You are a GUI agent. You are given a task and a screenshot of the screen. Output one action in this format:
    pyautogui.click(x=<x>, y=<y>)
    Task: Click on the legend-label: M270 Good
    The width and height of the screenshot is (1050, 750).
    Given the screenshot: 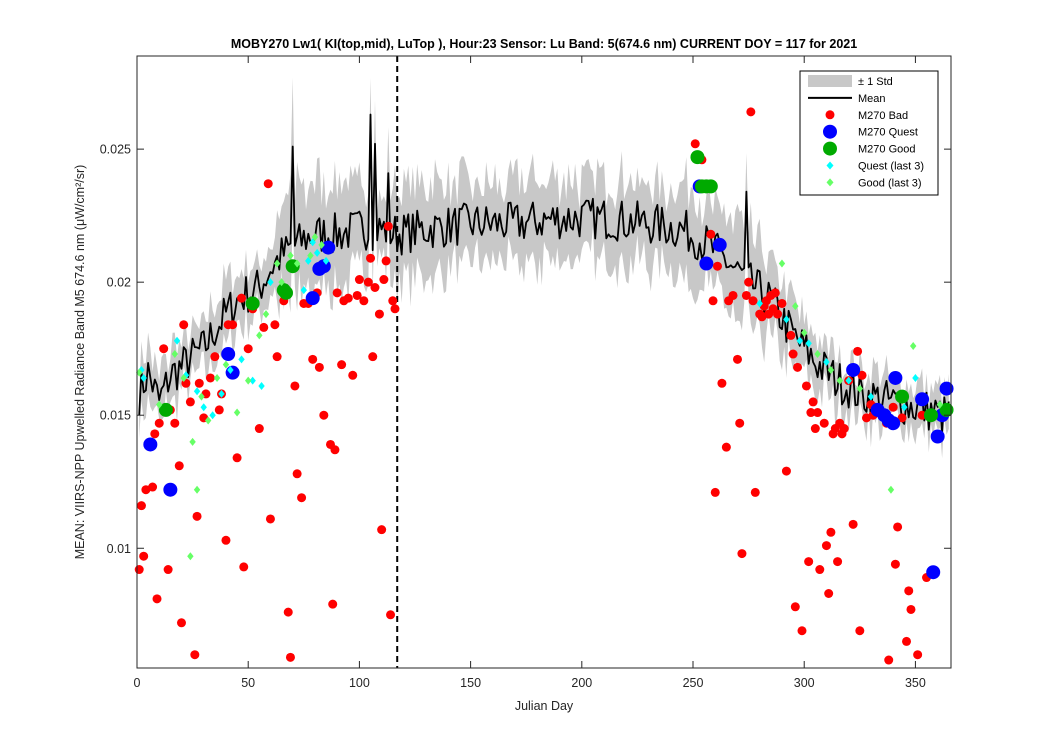 What is the action you would take?
    pyautogui.click(x=886, y=150)
    